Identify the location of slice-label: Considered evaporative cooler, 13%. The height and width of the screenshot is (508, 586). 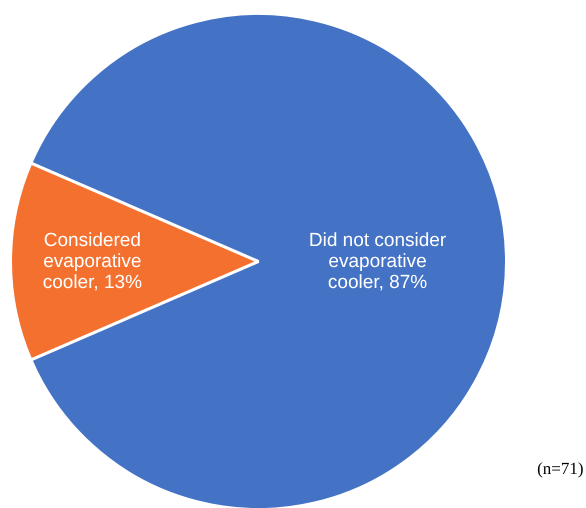
(92, 261).